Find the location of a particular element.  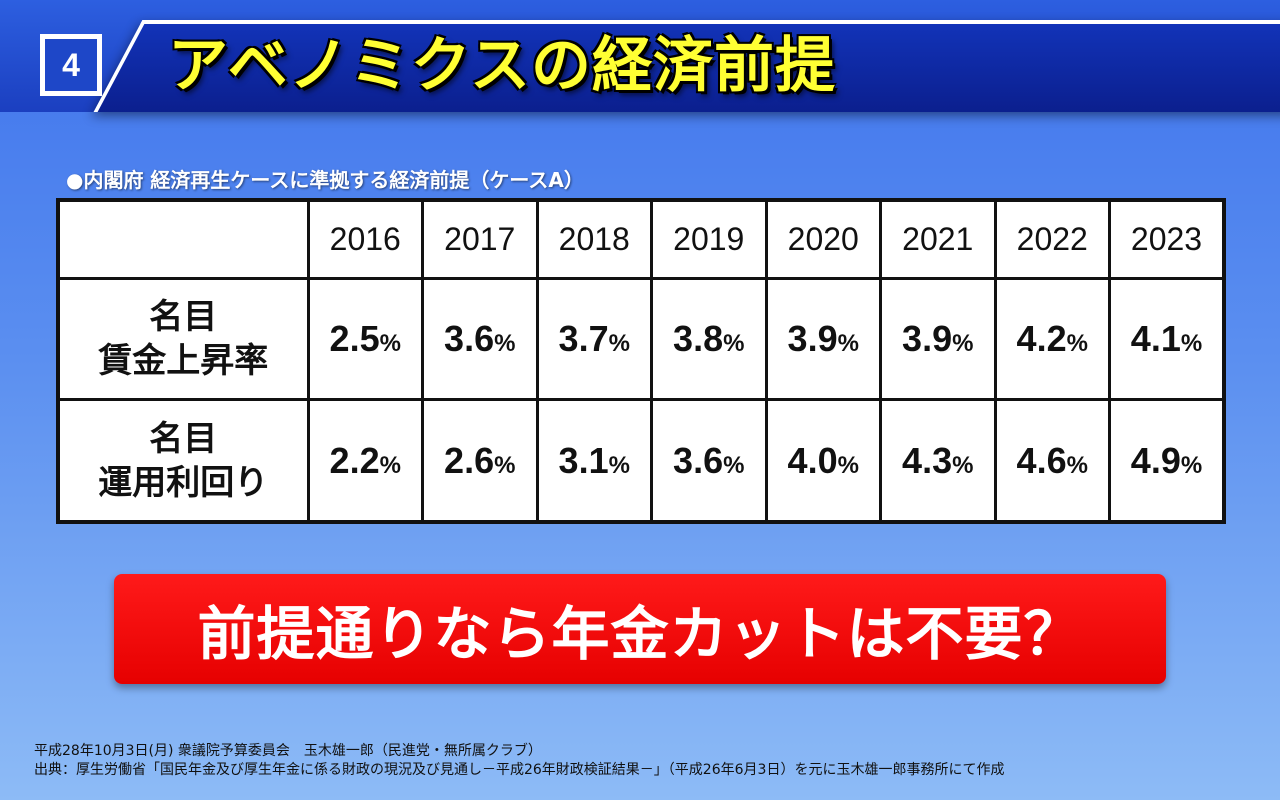

table-header-row: 2016 2017 2018 2019 2020 2021 2022 2023 is located at coordinates (641, 239).